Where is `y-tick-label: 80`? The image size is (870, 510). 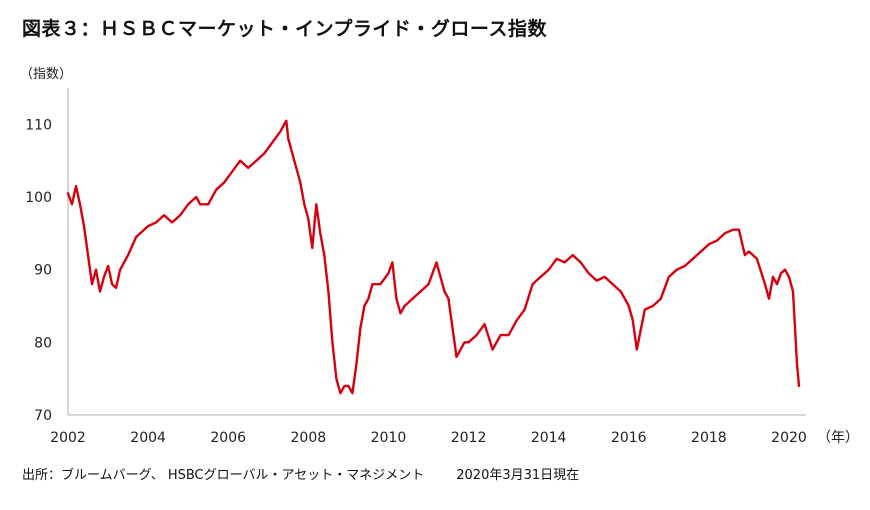
y-tick-label: 80 is located at coordinates (43, 343).